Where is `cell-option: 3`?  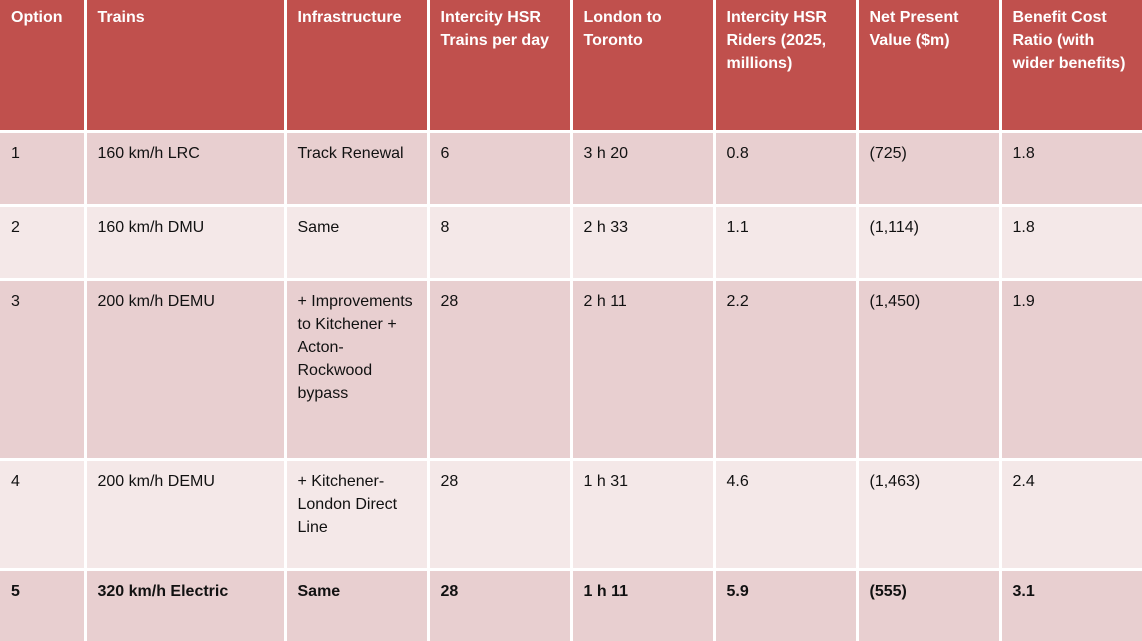 cell-option: 3 is located at coordinates (43, 370).